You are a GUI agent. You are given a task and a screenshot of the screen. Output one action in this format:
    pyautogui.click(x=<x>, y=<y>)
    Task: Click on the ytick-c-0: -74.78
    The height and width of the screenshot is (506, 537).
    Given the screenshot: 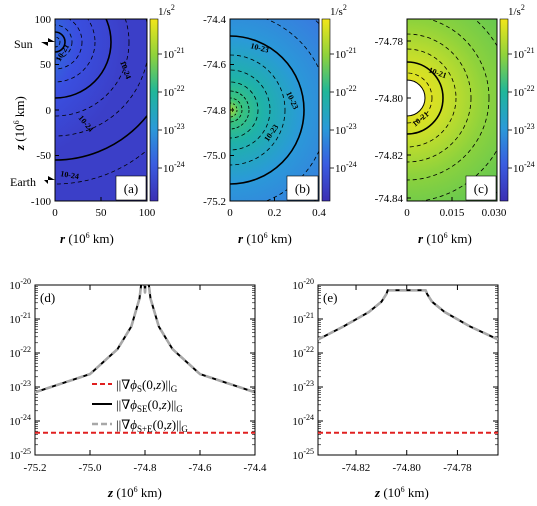 What is the action you would take?
    pyautogui.click(x=389, y=42)
    